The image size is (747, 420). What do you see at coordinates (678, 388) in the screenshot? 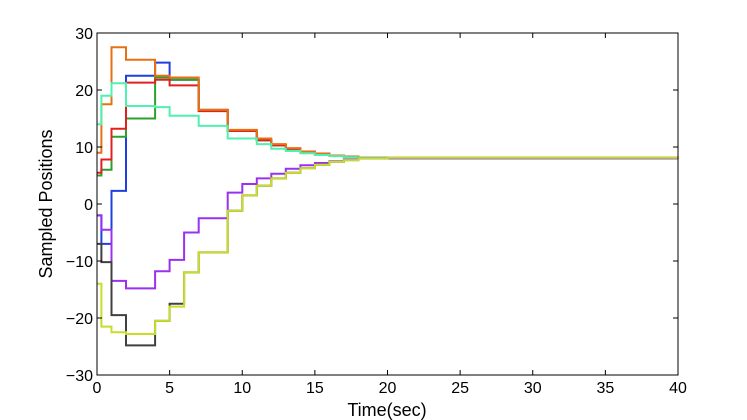
I see `x-tick-label: 40` at bounding box center [678, 388].